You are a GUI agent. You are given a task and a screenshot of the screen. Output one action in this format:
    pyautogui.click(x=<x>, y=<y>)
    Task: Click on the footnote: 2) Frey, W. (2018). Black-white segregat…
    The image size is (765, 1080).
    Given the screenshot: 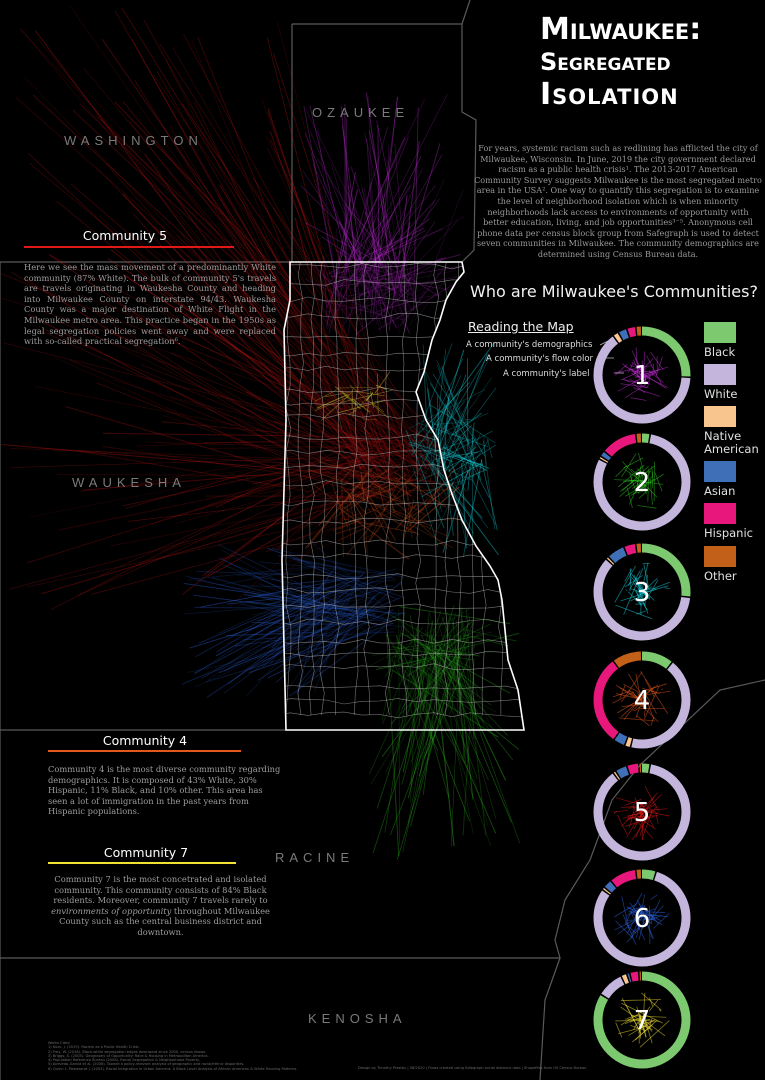 What is the action you would take?
    pyautogui.click(x=127, y=1051)
    